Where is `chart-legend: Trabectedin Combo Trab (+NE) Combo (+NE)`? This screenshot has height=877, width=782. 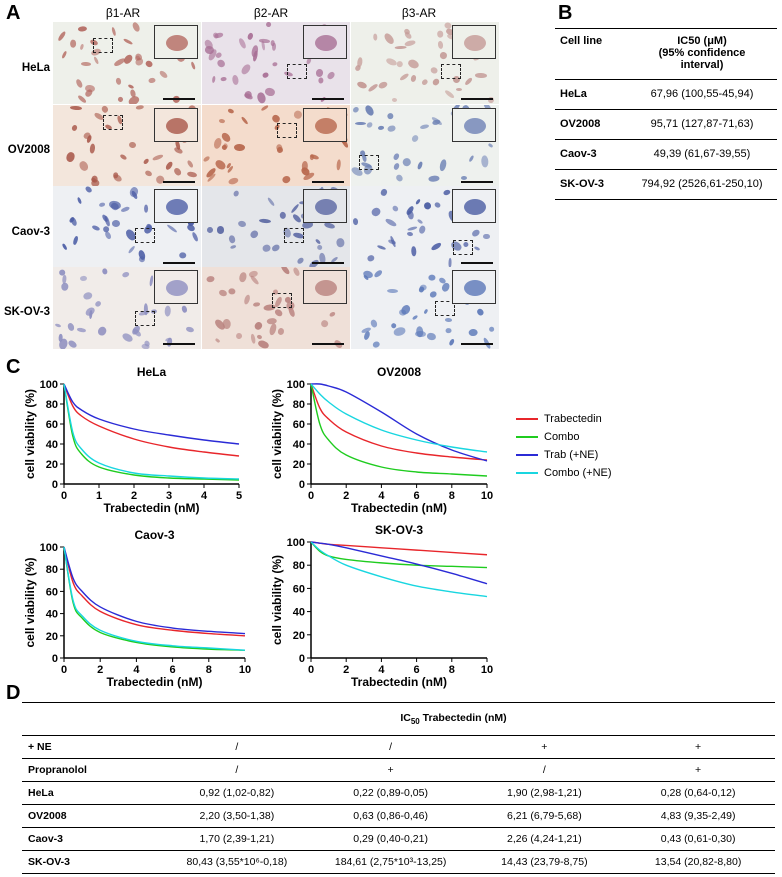
chart-legend: Trabectedin Combo Trab (+NE) Combo (+NE) is located at coordinates (564, 446).